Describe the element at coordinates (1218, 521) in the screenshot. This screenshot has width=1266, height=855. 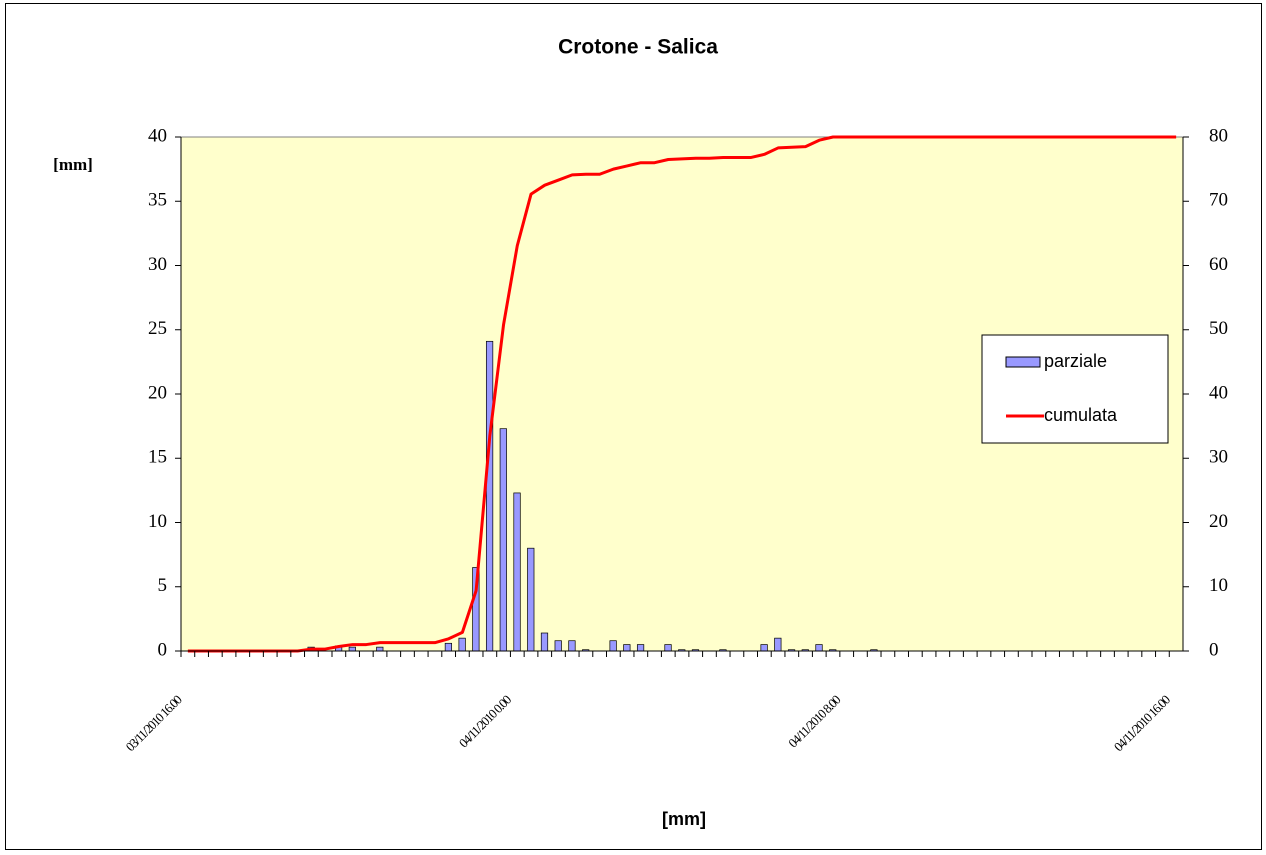
I see `y2-tick-label: 20` at that location.